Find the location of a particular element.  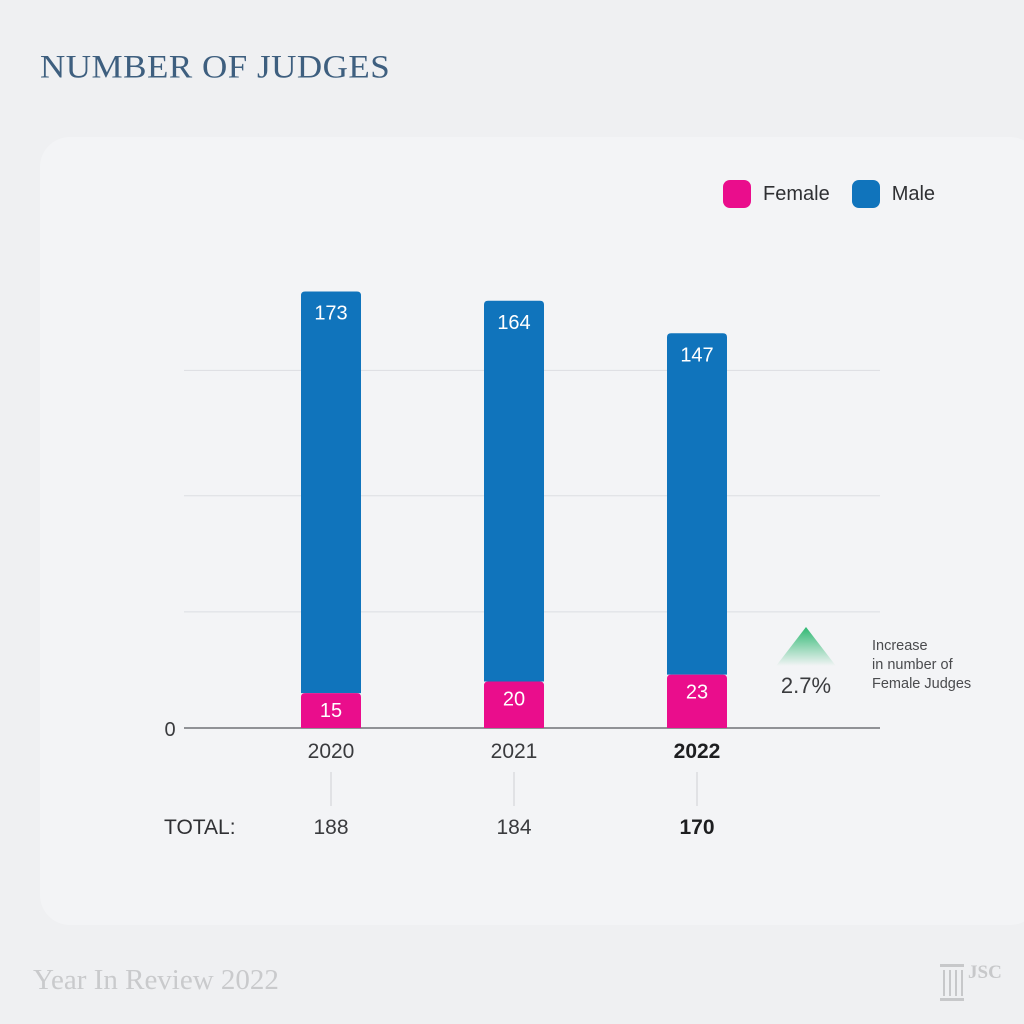

totals-label: TOTAL: is located at coordinates (200, 827).